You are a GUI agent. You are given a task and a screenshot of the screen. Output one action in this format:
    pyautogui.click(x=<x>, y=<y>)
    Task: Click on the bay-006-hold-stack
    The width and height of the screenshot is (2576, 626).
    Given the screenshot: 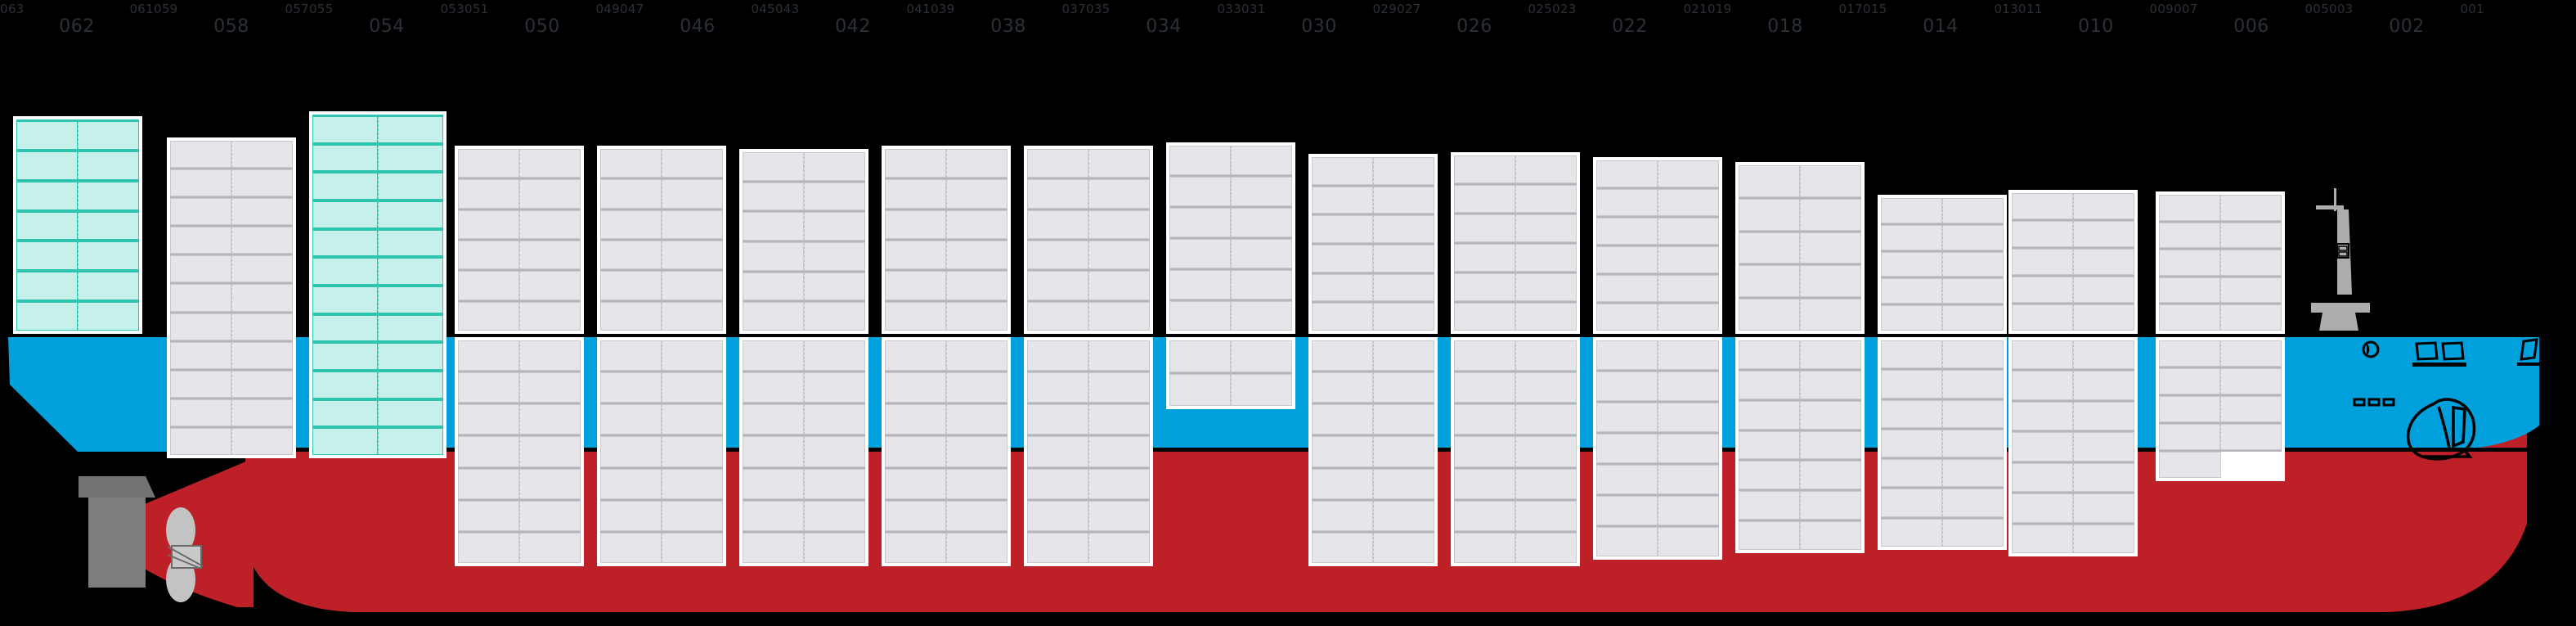 What is the action you would take?
    pyautogui.click(x=2073, y=446)
    